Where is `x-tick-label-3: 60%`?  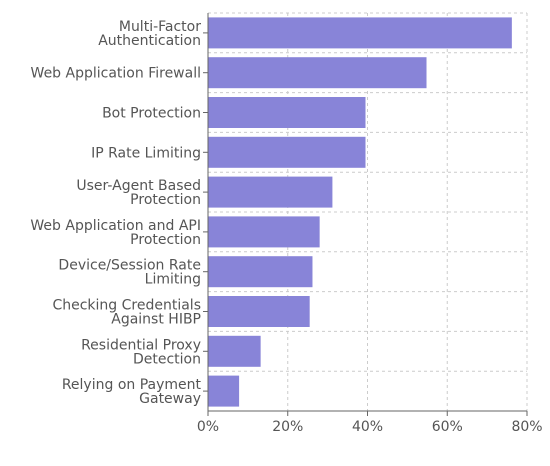
x-tick-label-3: 60% is located at coordinates (447, 427).